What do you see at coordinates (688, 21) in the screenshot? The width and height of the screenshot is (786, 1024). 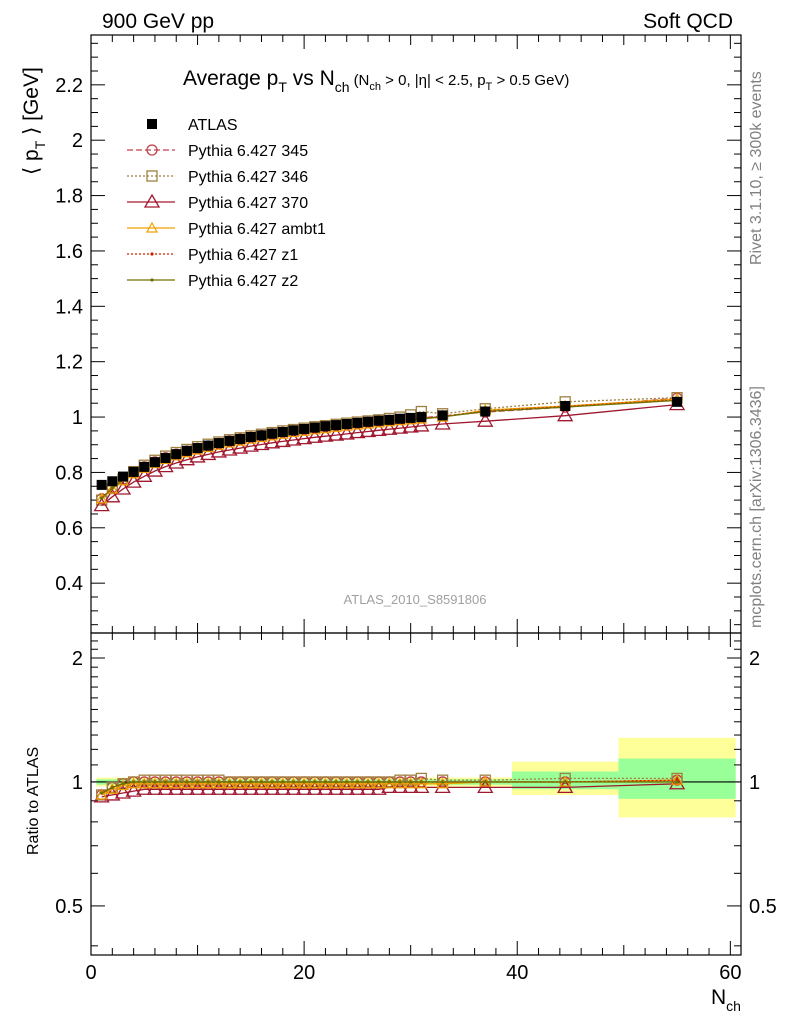 I see `header-right: Soft QCD` at bounding box center [688, 21].